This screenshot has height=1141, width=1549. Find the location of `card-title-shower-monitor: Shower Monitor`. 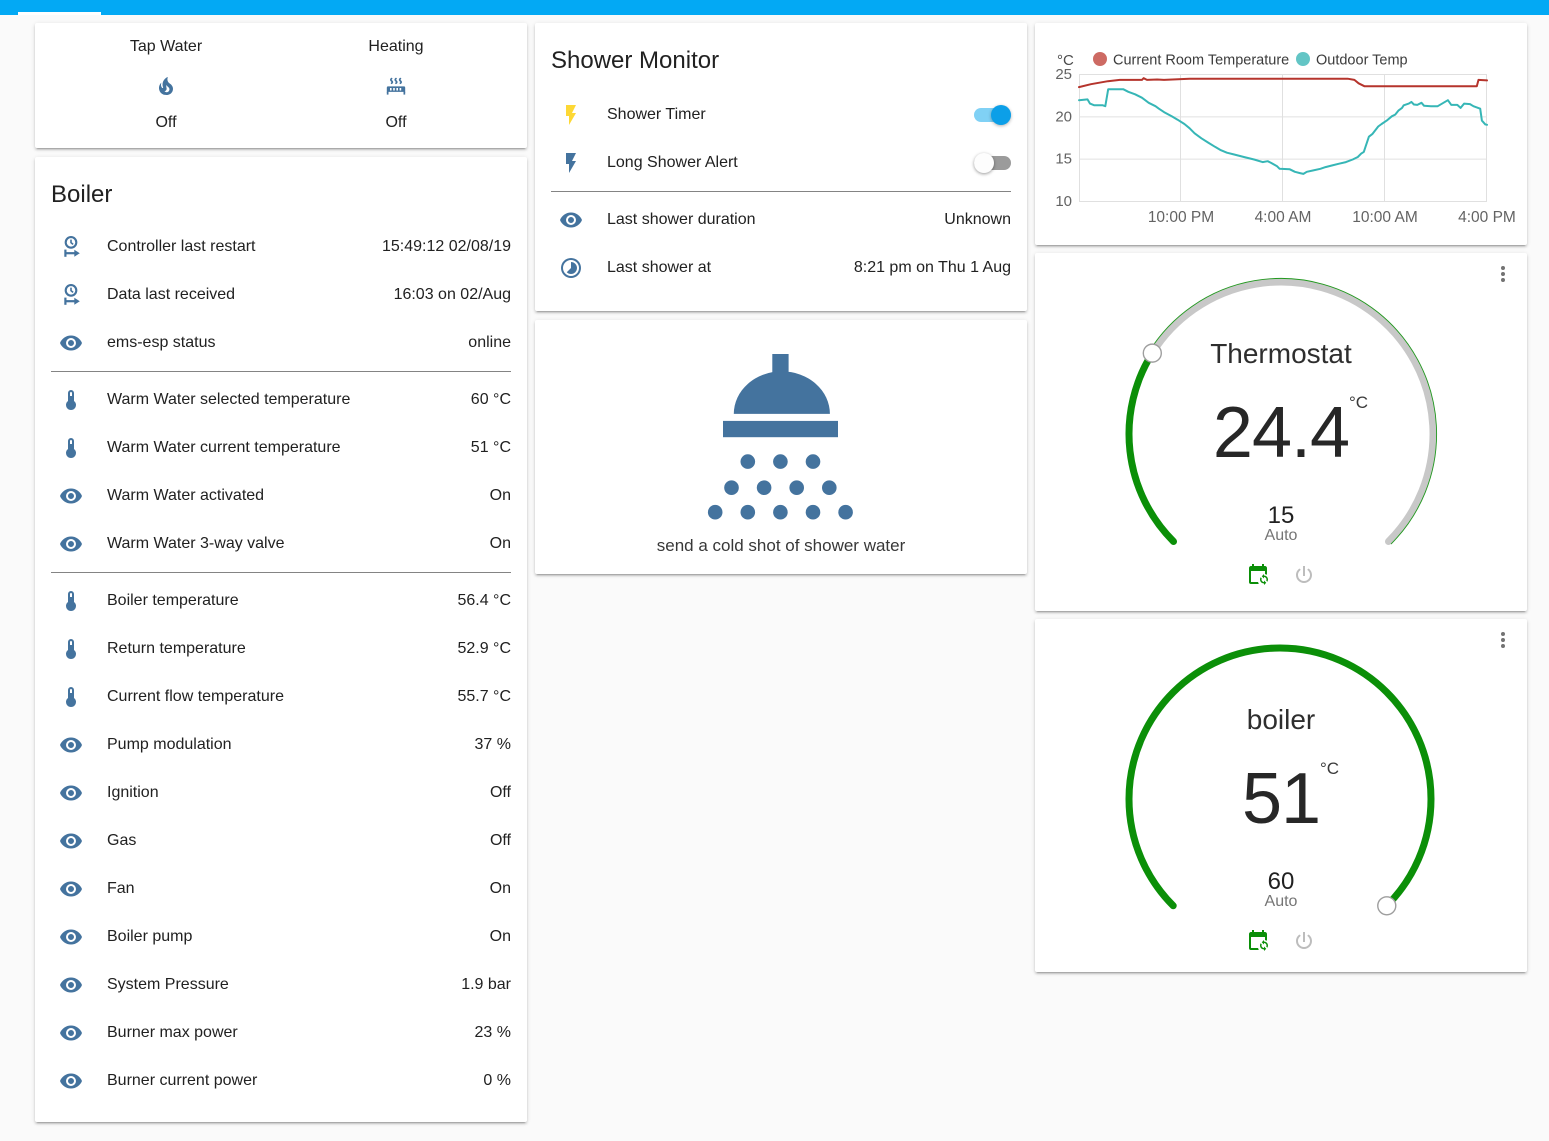

card-title-shower-monitor: Shower Monitor is located at coordinates (635, 60).